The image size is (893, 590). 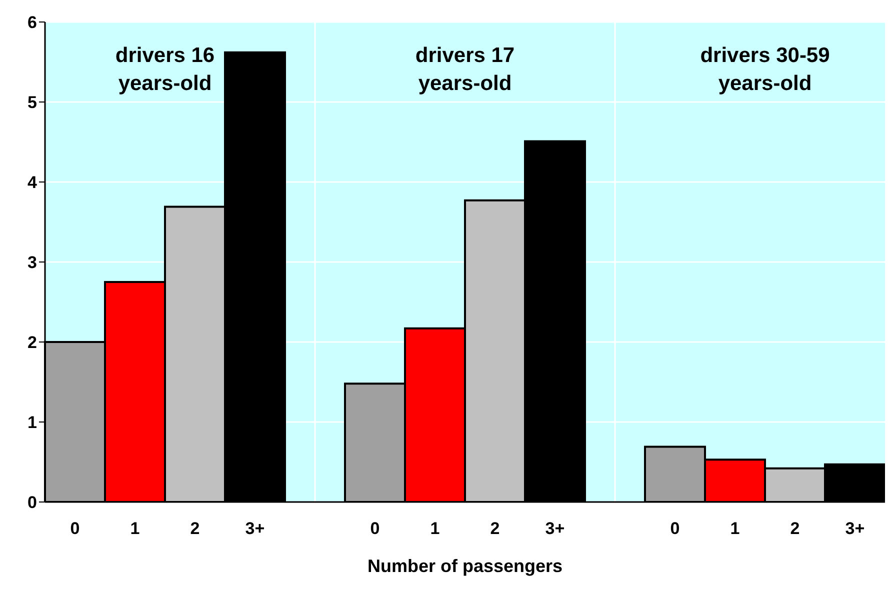 I want to click on y-tick-label: 1, so click(x=32, y=422).